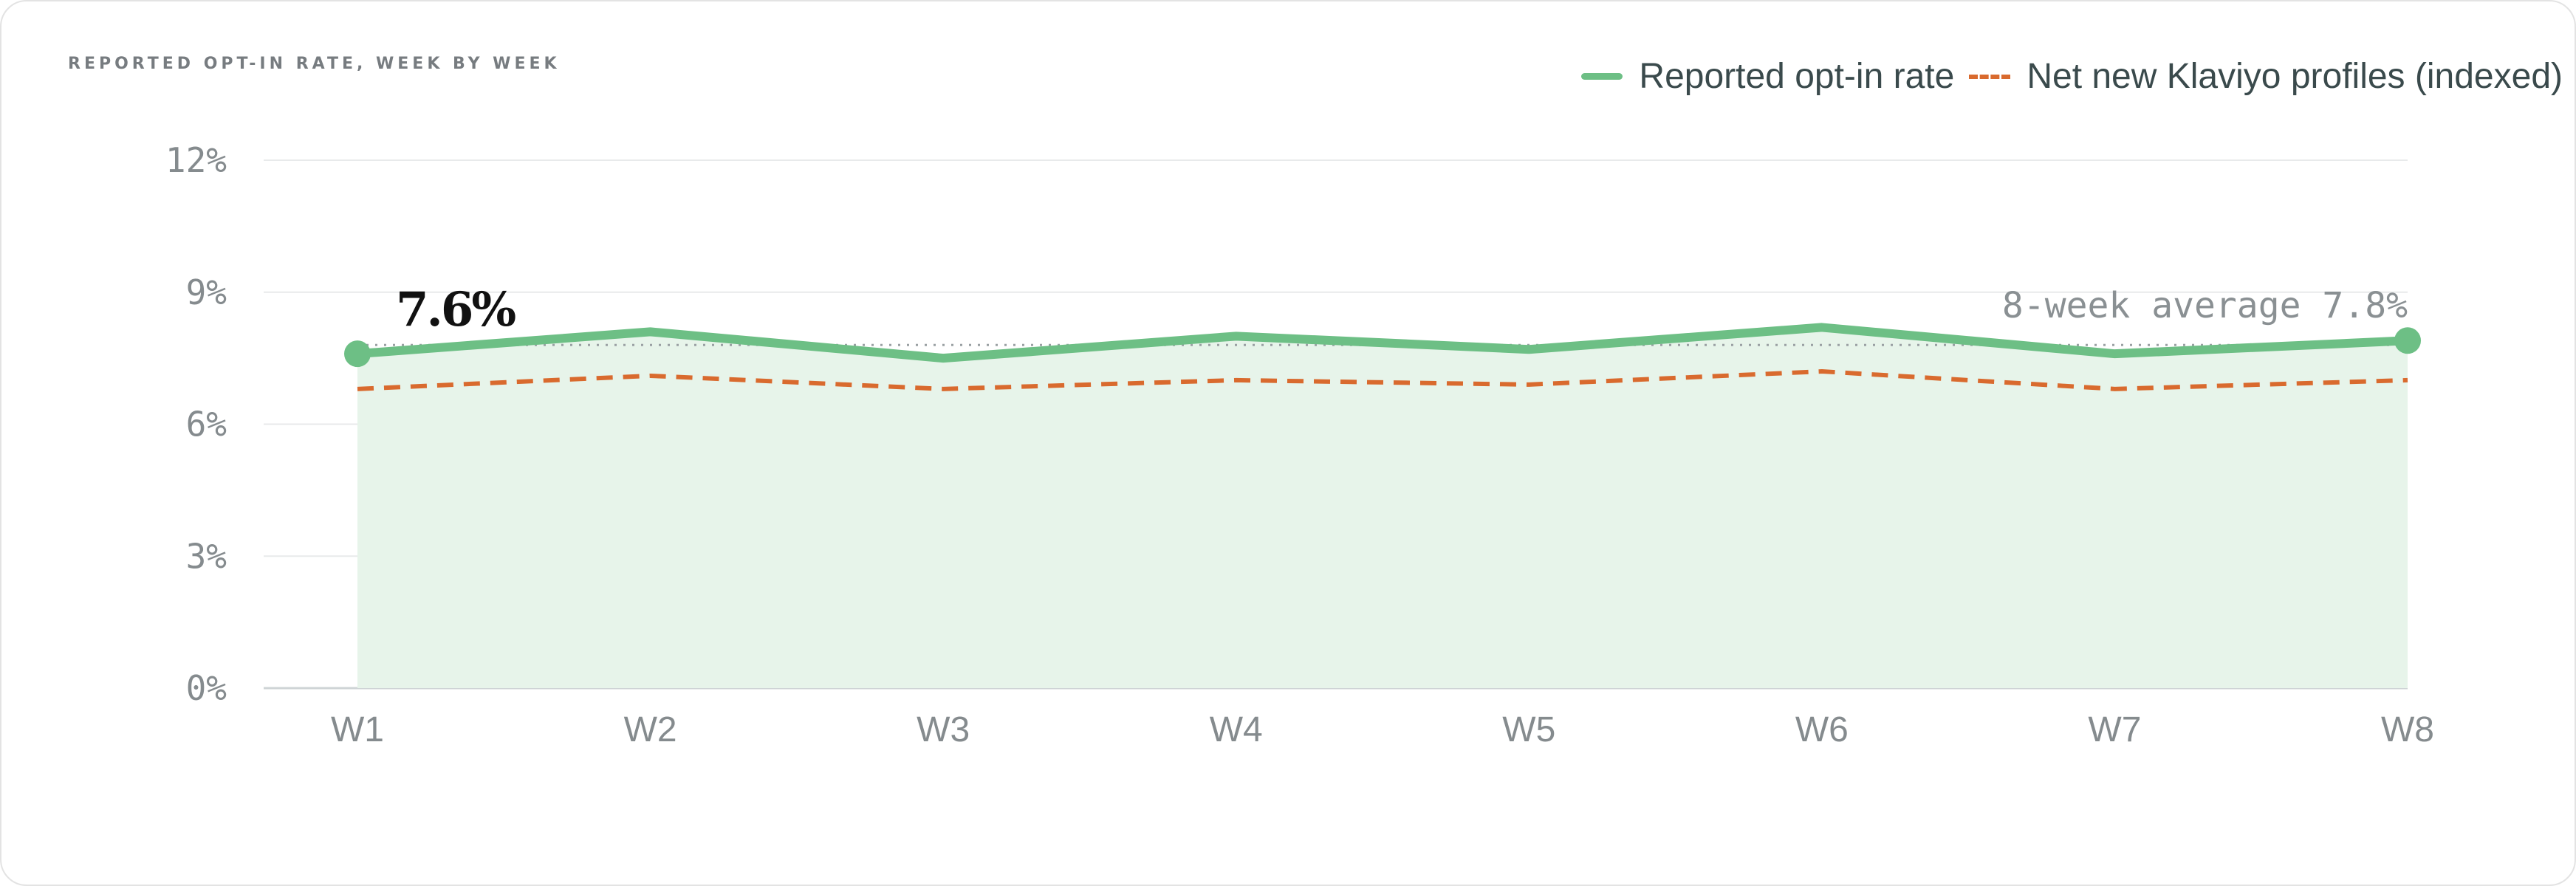 Image resolution: width=2576 pixels, height=886 pixels. Describe the element at coordinates (206, 688) in the screenshot. I see `y-tick-label: 0%` at that location.